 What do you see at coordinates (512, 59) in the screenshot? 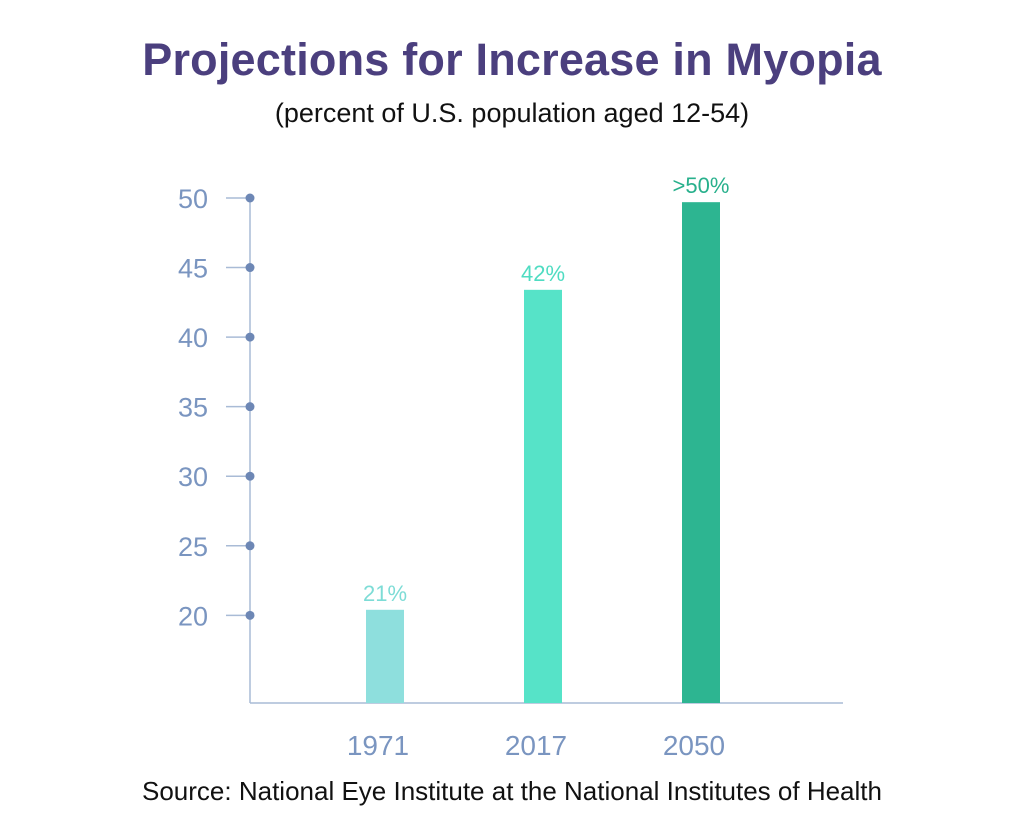
I see `chart-title: Projections for Increase in Myopia` at bounding box center [512, 59].